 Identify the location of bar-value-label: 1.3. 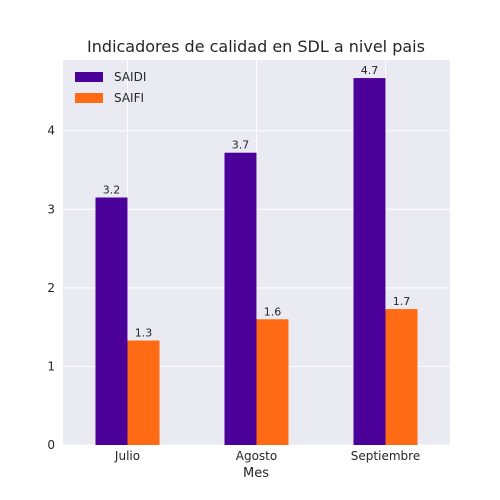
(144, 333).